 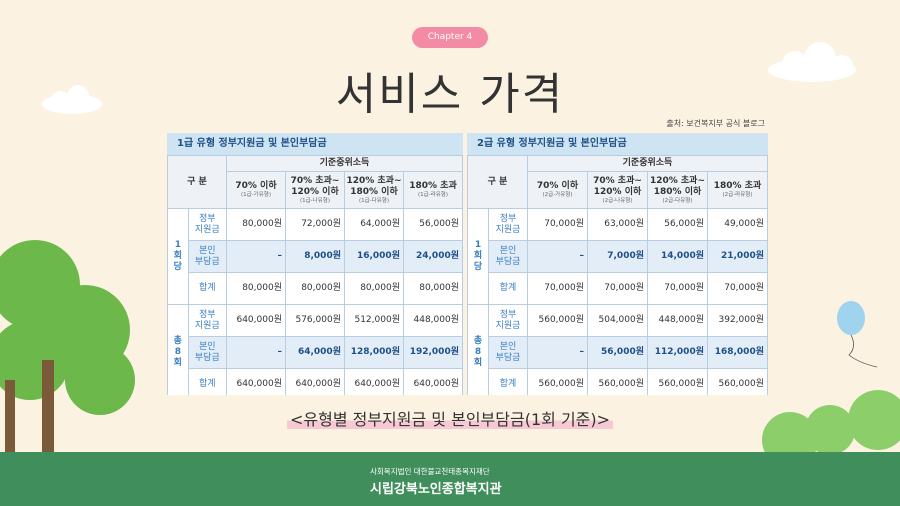 I want to click on column-header: 70% 초과~ 120% 이하 (2급-나유형), so click(x=617, y=190).